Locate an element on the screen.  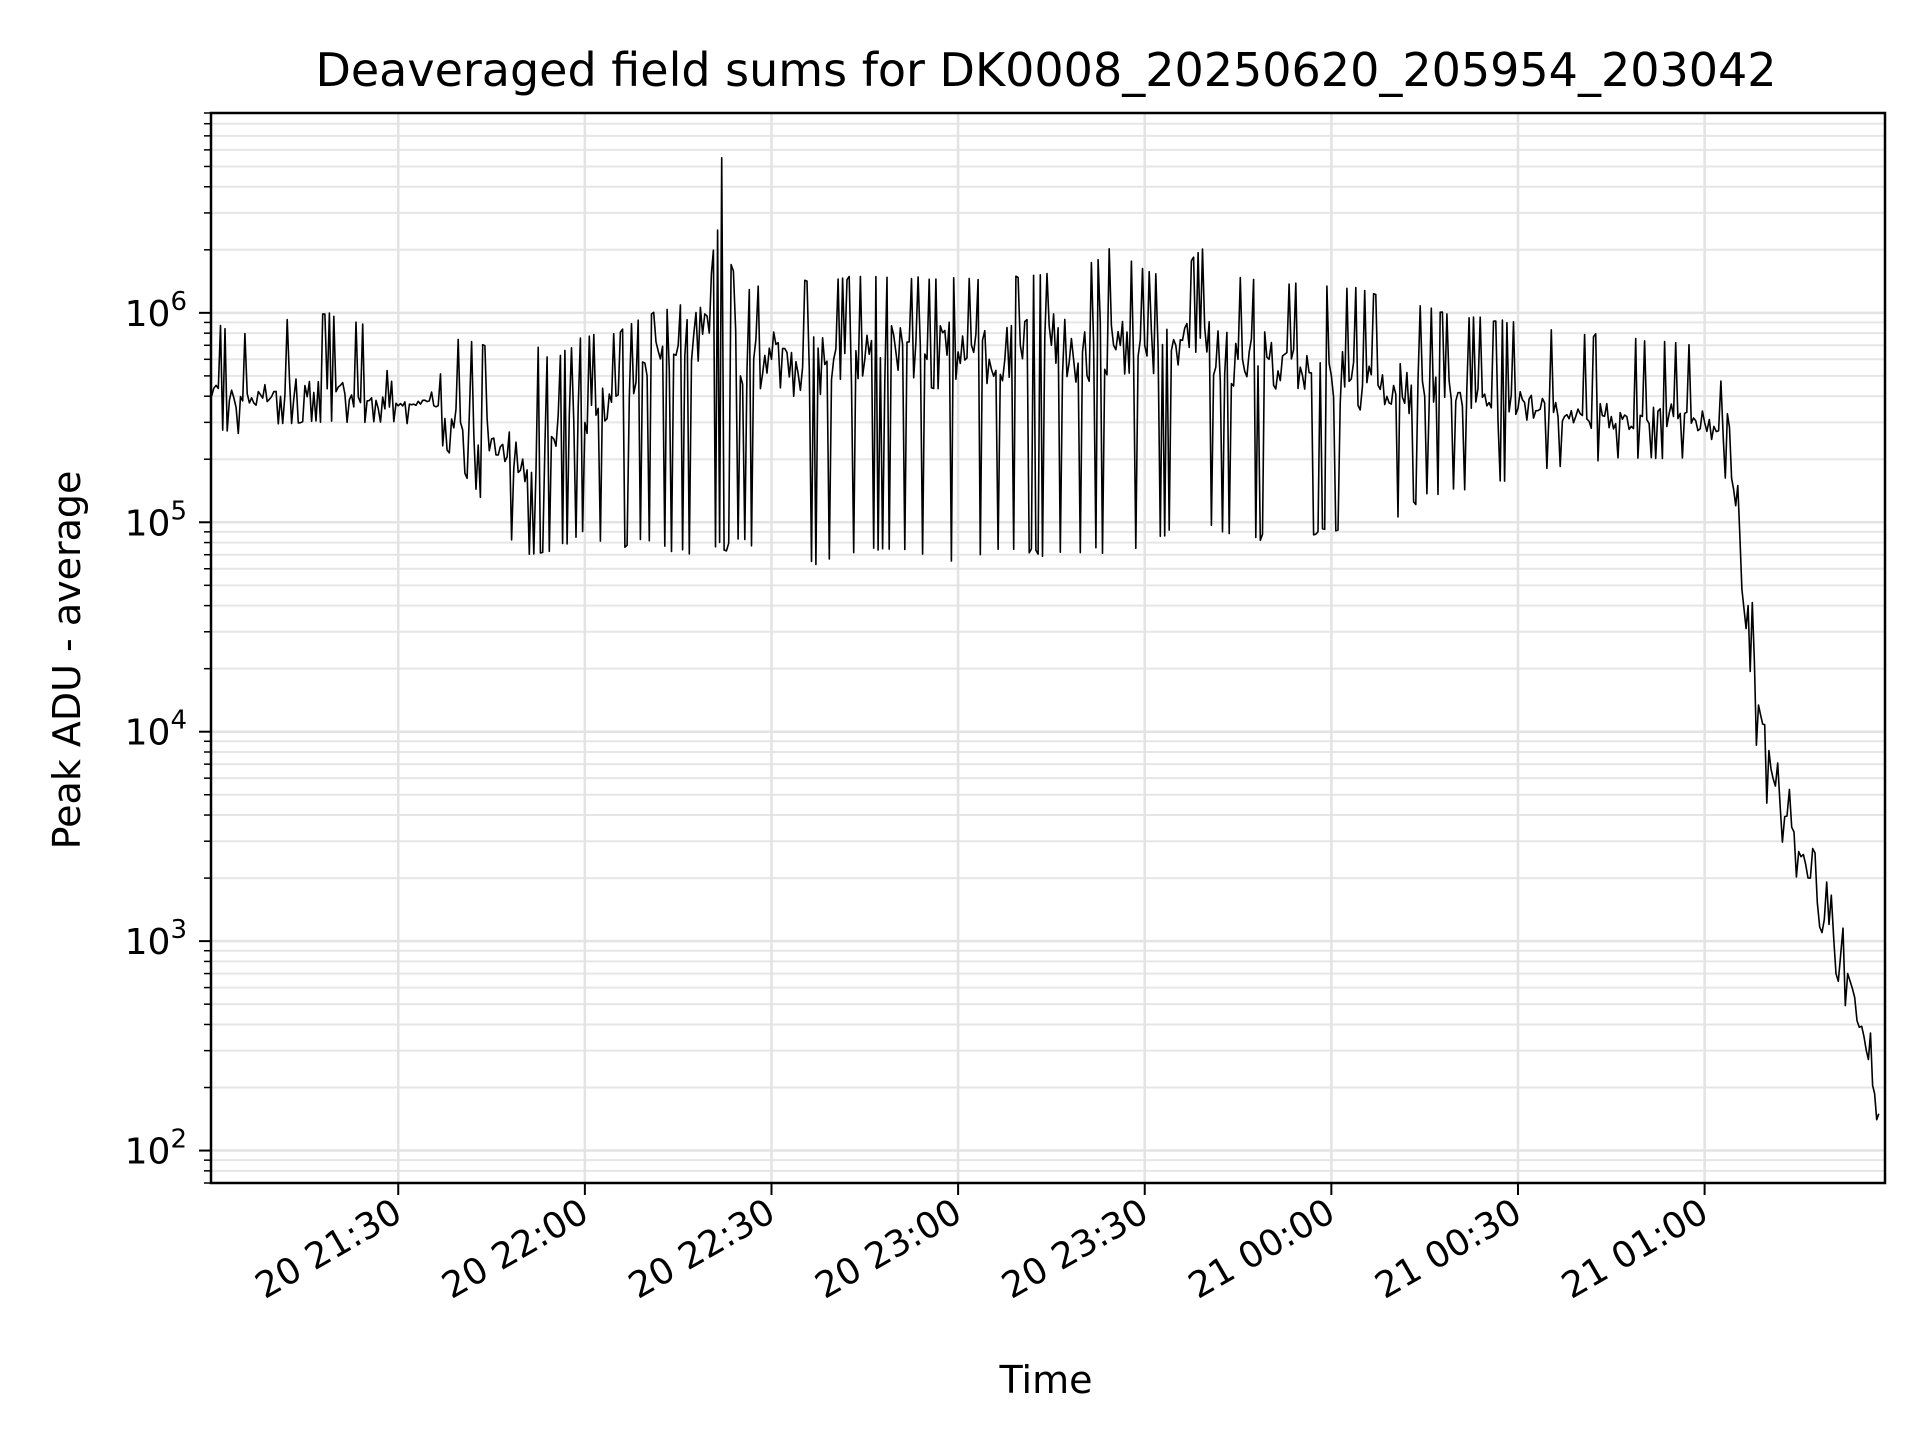
y-tick-label: 10⁵ is located at coordinates (156, 520).